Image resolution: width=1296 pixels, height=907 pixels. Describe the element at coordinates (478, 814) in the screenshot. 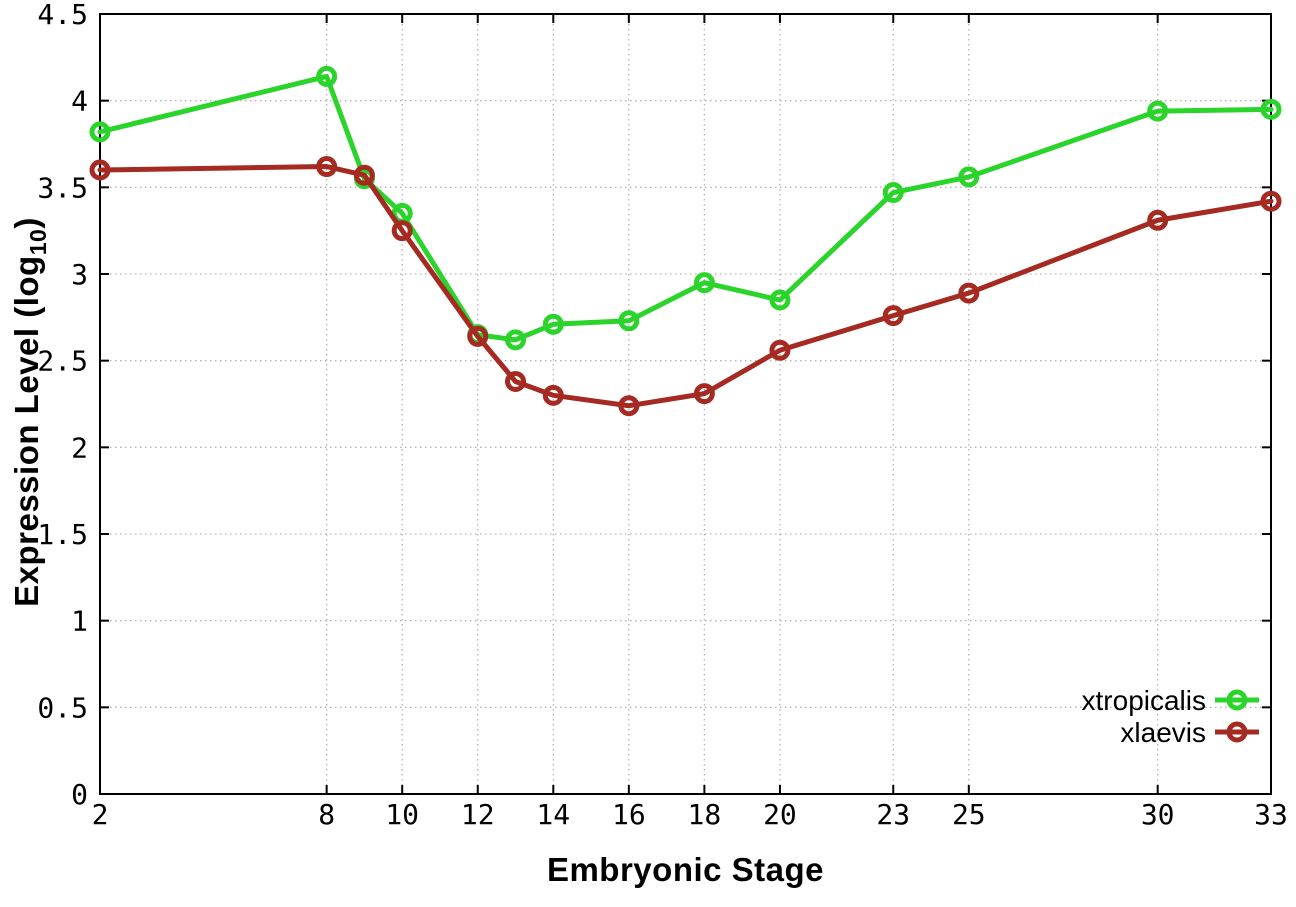

I see `x-tick-label: 12` at that location.